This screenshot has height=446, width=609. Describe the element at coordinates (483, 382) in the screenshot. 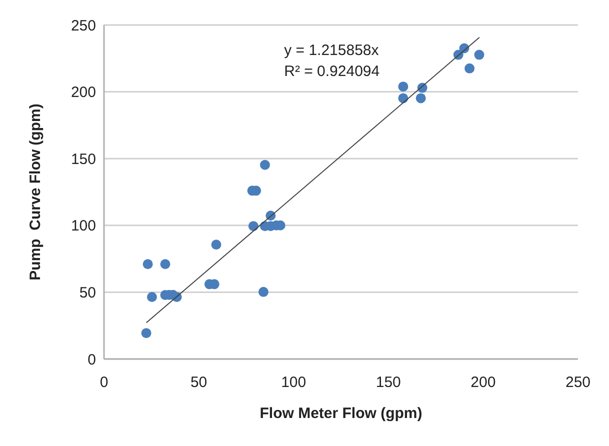

I see `x-tick-label: 200` at that location.